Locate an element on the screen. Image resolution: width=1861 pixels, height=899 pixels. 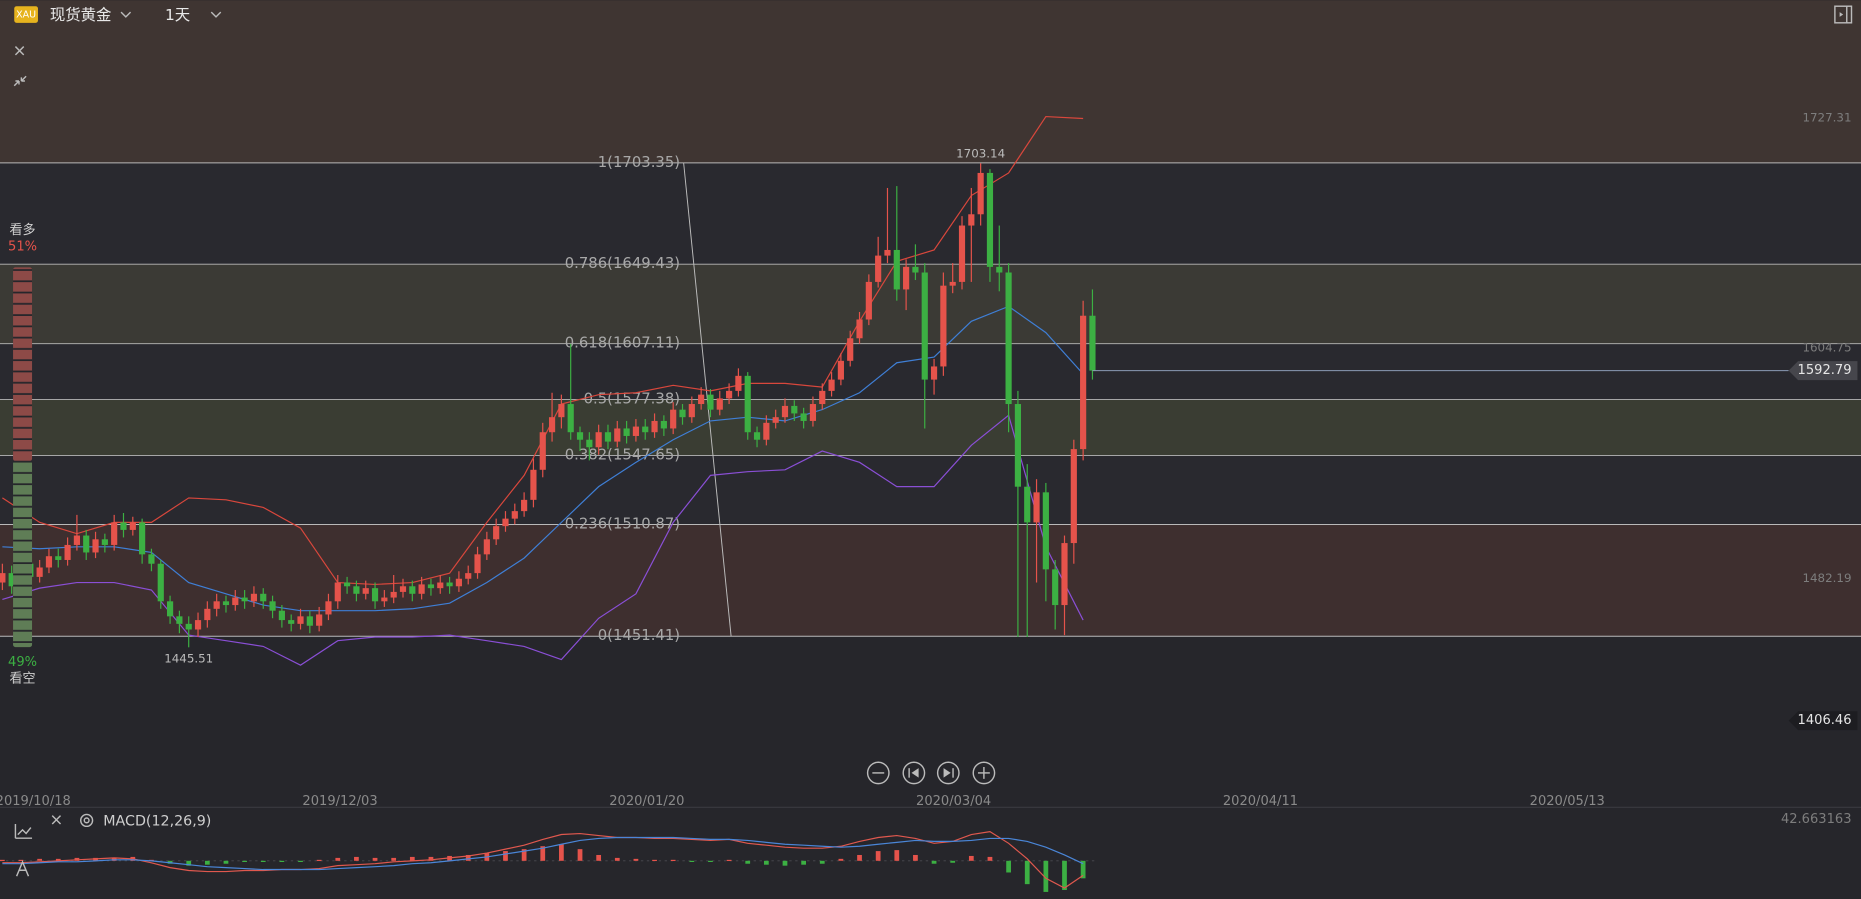
scroll-end is located at coordinates (948, 773).